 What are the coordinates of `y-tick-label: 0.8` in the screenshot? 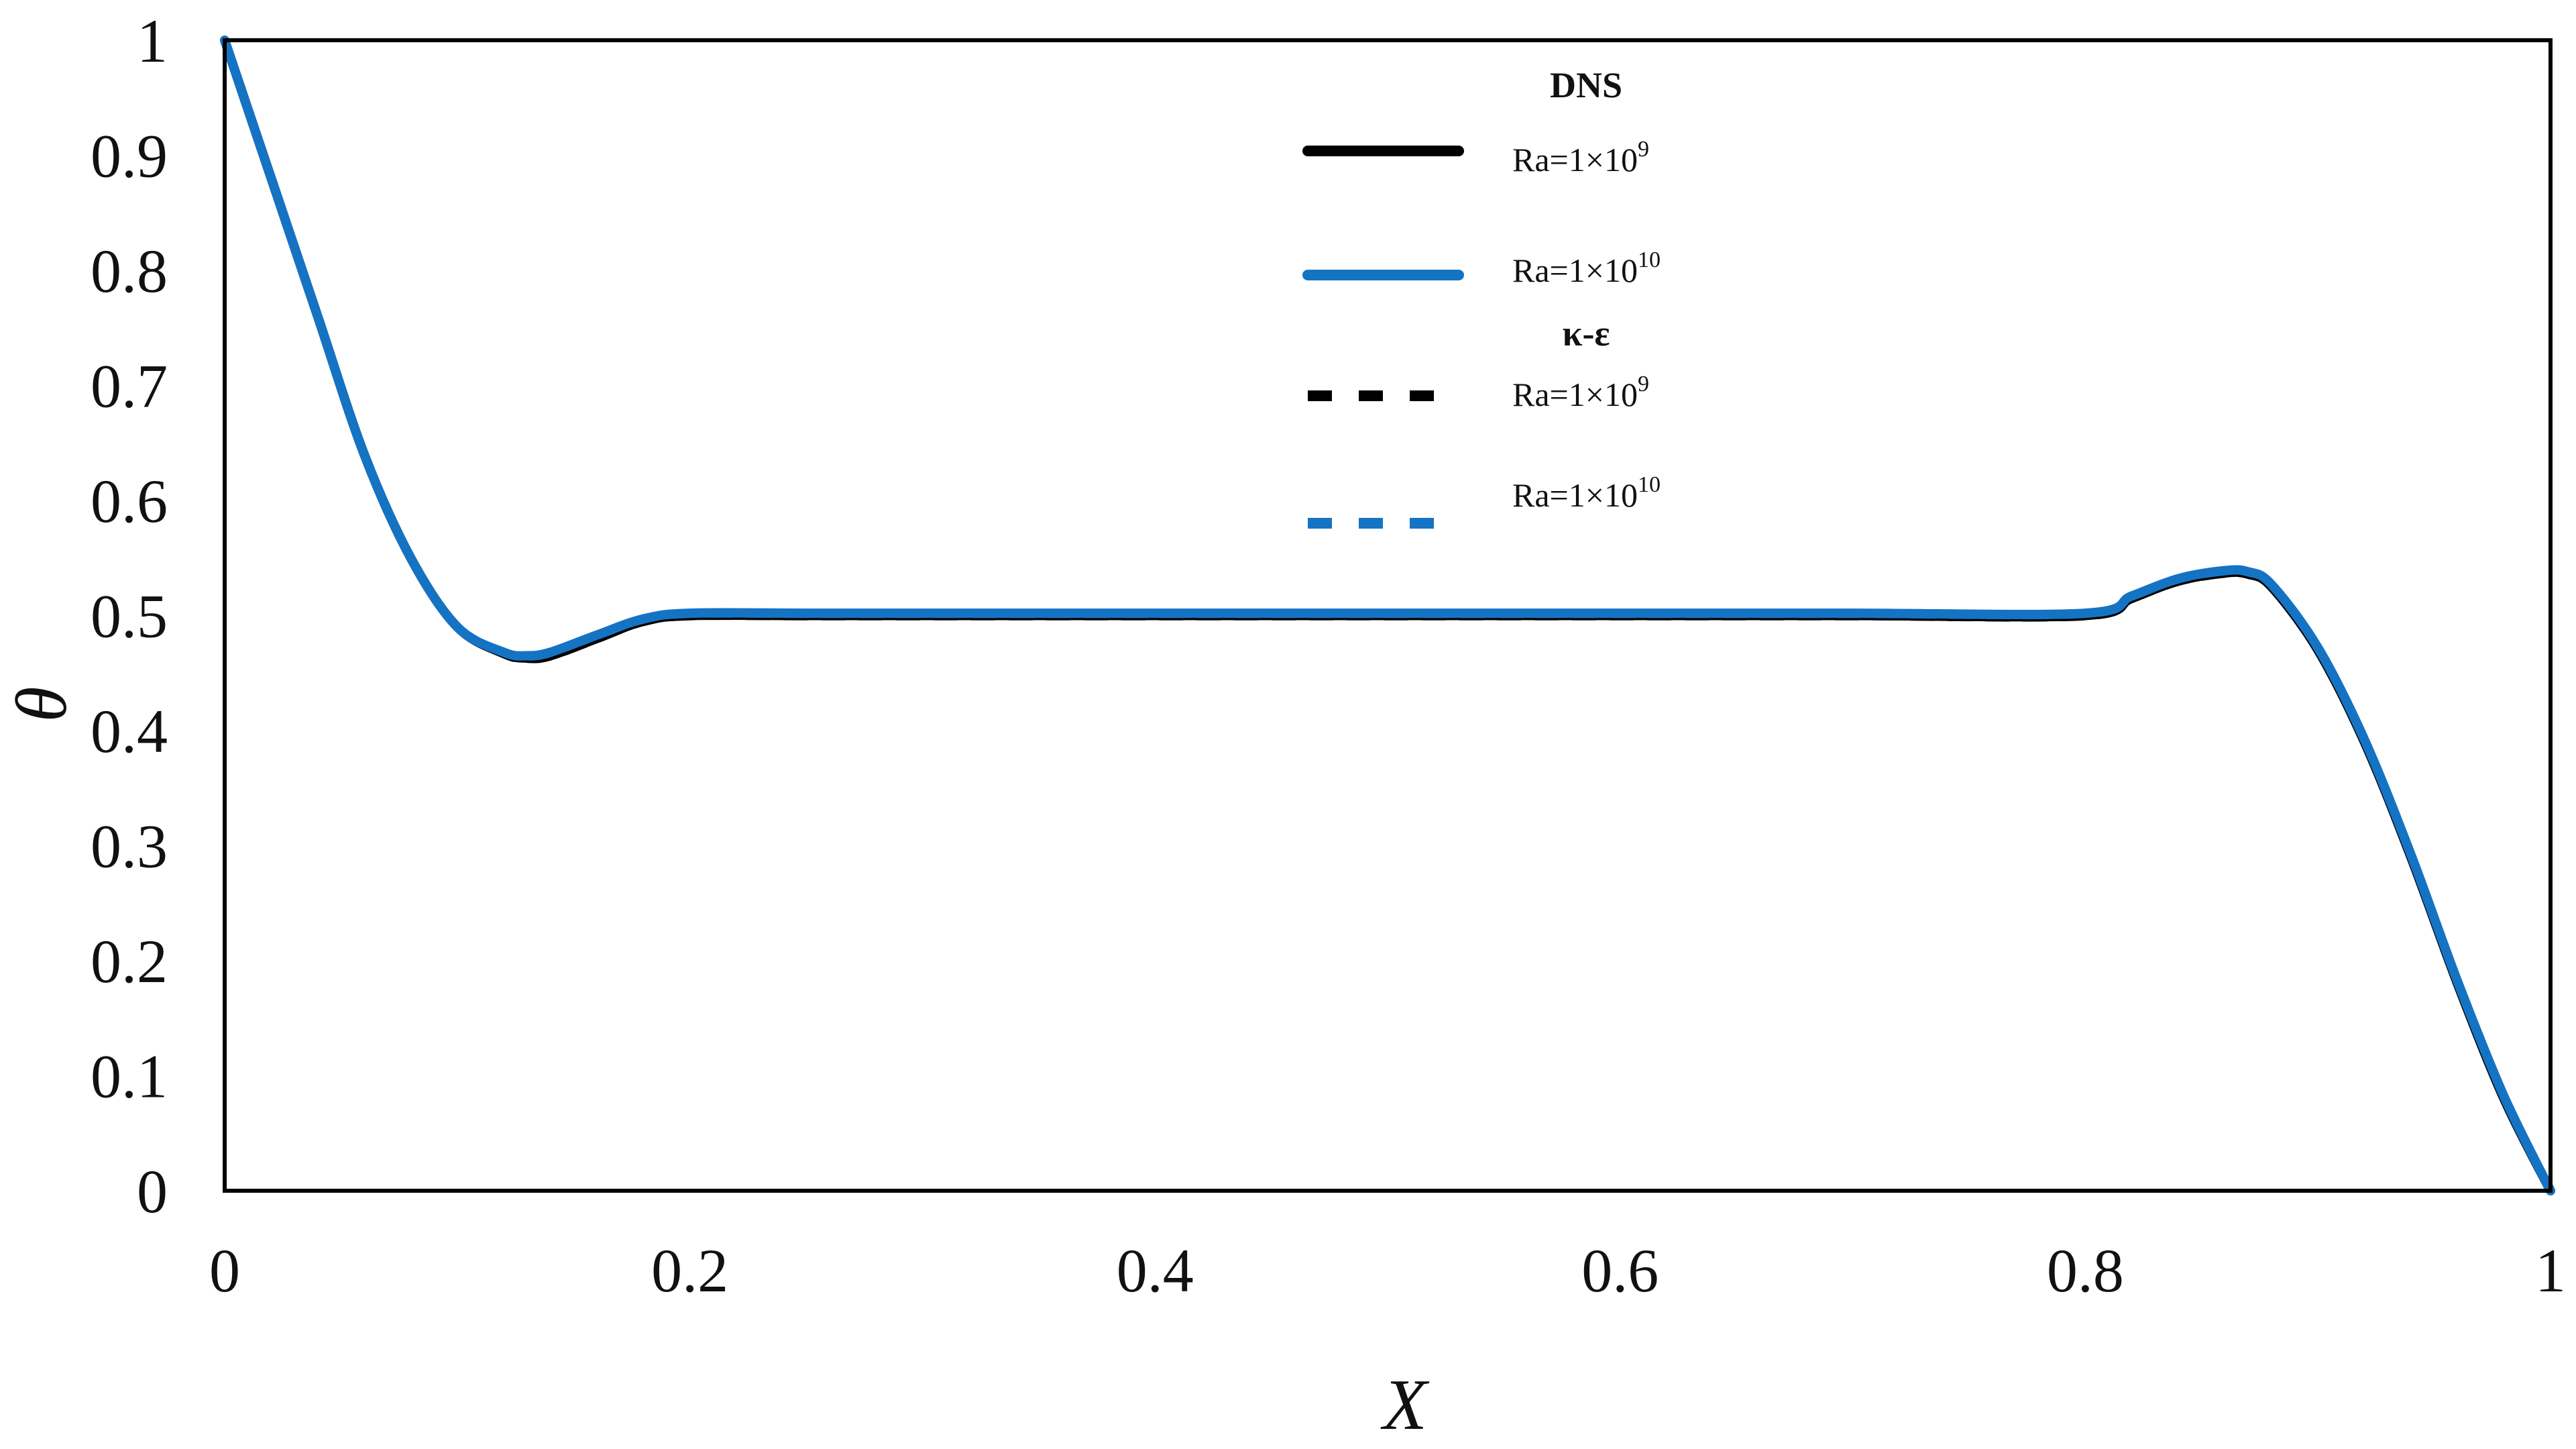 It's located at (129, 271).